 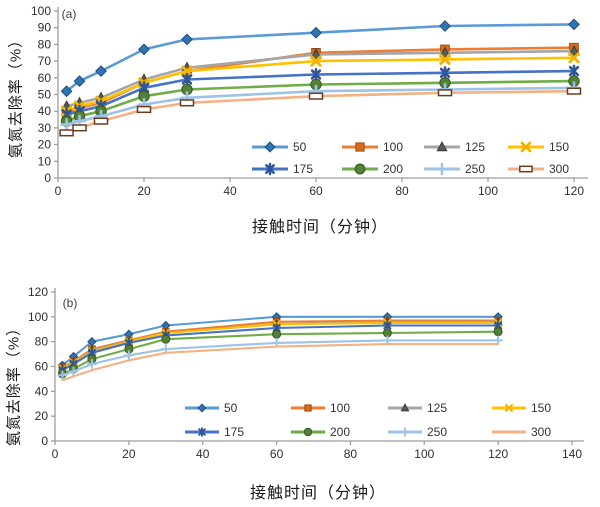 What do you see at coordinates (38, 292) in the screenshot?
I see `y-tick-label: 120` at bounding box center [38, 292].